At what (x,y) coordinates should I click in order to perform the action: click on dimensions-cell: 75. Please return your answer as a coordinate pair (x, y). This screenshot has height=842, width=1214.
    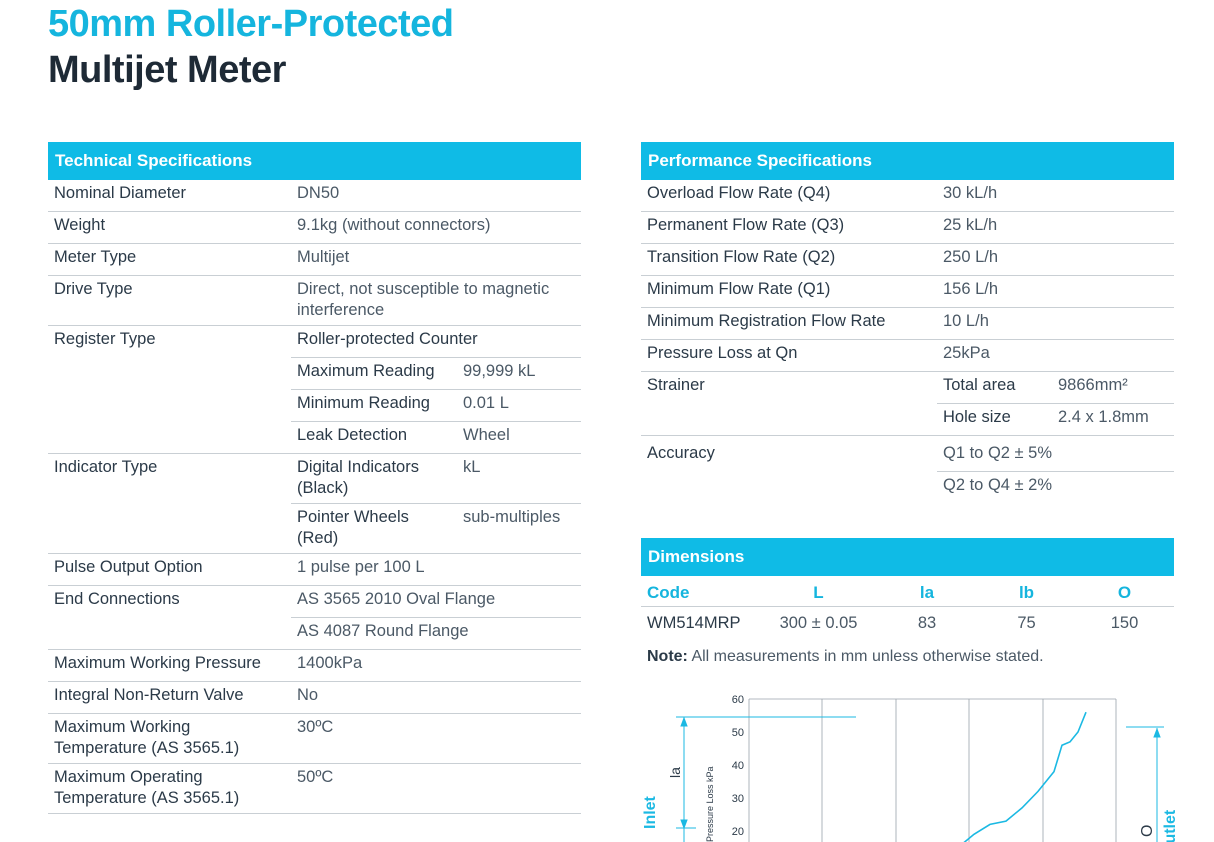
    Looking at the image, I should click on (1026, 623).